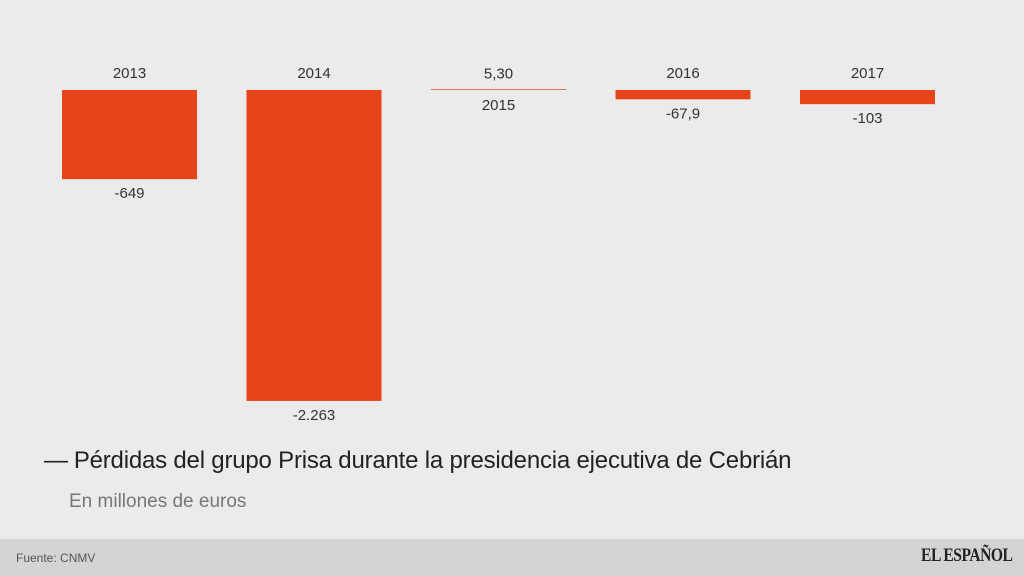 The height and width of the screenshot is (576, 1024). I want to click on category-label-2017: 2017, so click(867, 73).